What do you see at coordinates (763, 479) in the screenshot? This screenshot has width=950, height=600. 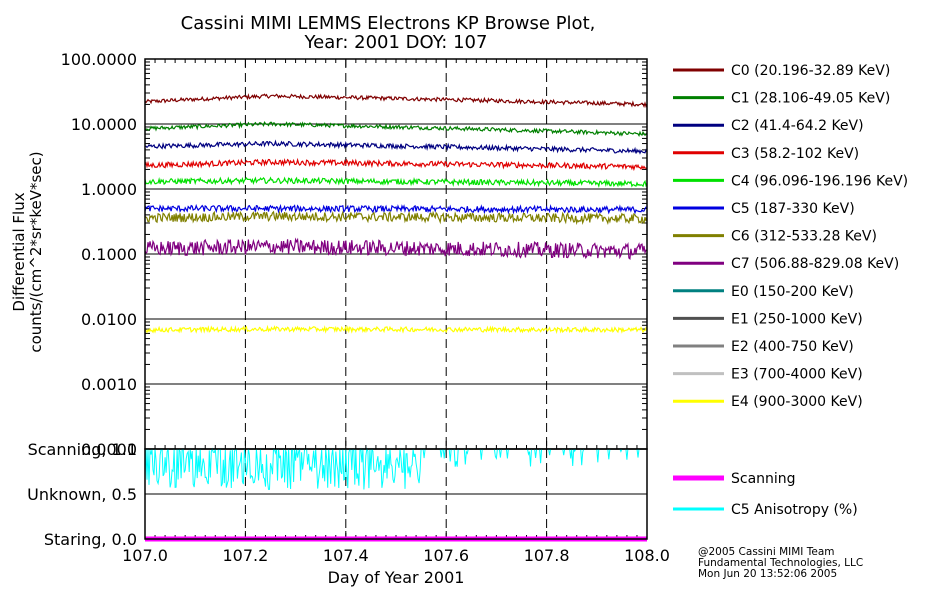 I see `legend-label: Scanning` at bounding box center [763, 479].